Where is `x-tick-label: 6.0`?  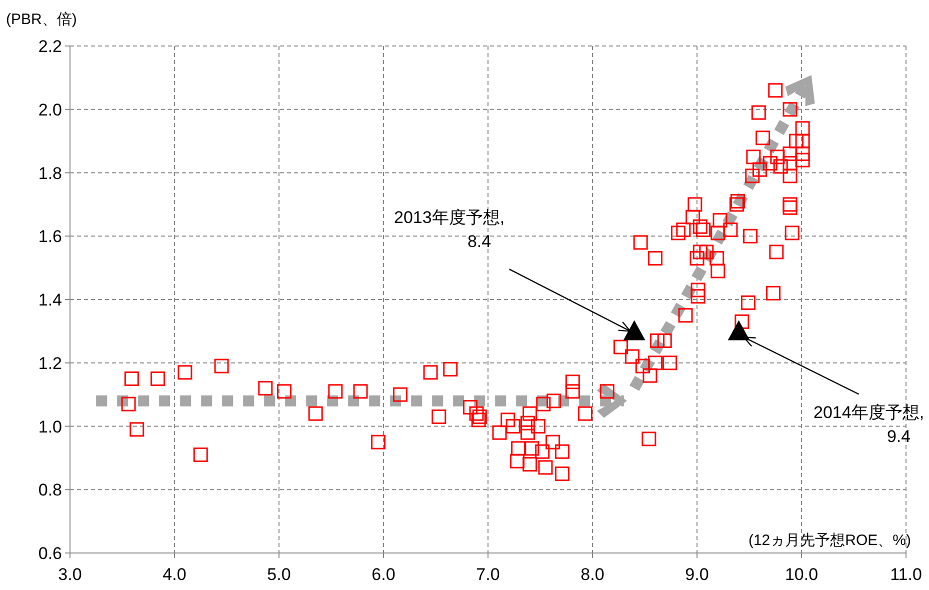 x-tick-label: 6.0 is located at coordinates (384, 574).